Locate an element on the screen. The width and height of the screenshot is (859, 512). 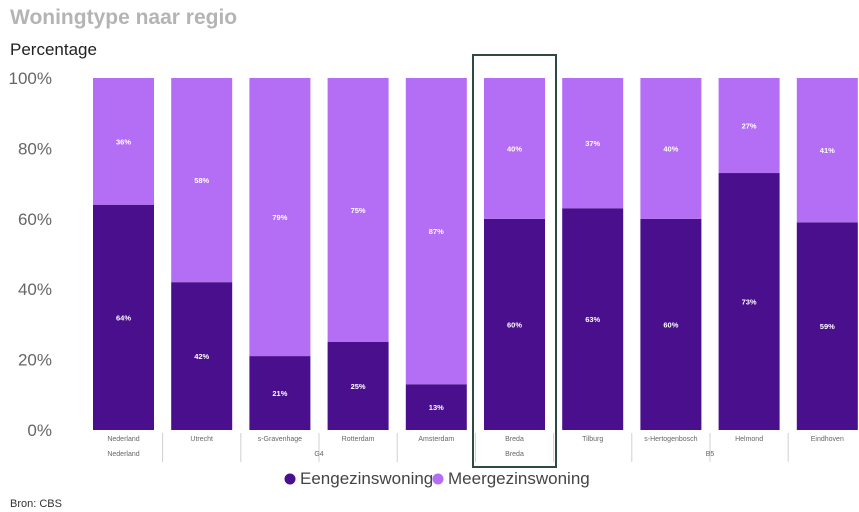
bar-eengezinswoning-s-gravenhage is located at coordinates (280, 393).